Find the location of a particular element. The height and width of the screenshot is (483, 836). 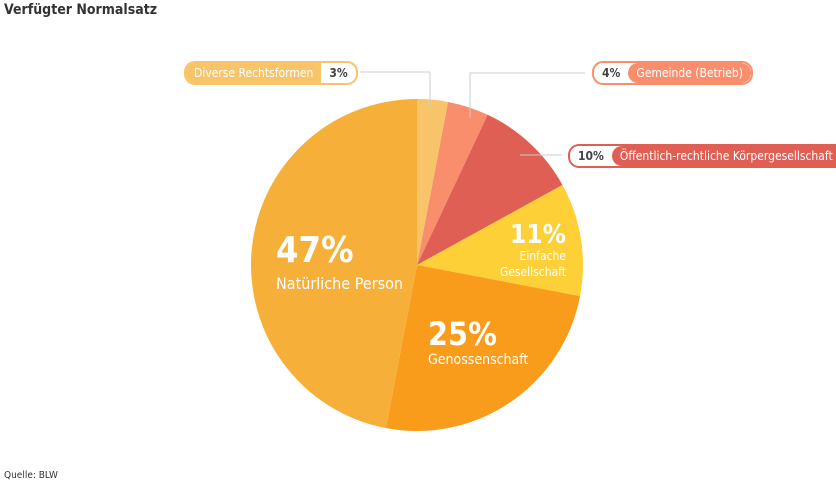

callout-pct: 4% is located at coordinates (611, 73).